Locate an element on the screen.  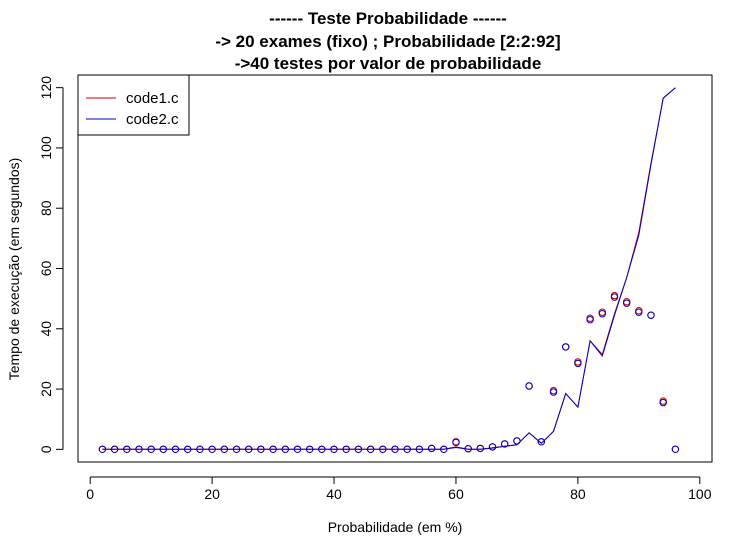
x-tick-label: 60 is located at coordinates (456, 494).